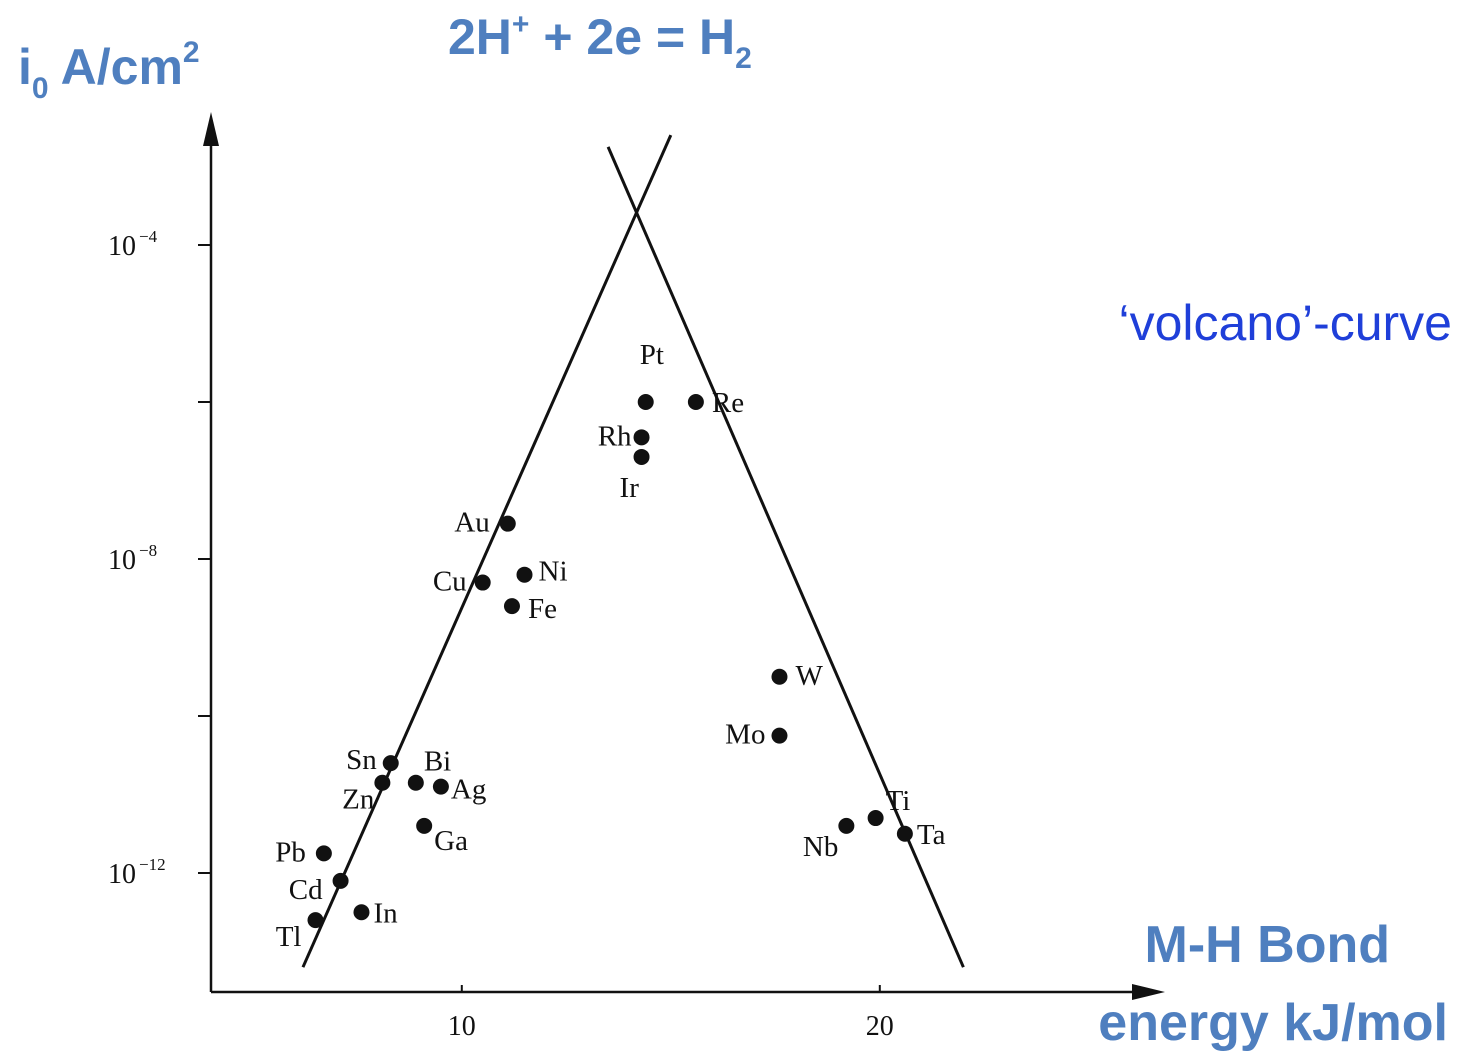  I want to click on point-rh, so click(641, 437).